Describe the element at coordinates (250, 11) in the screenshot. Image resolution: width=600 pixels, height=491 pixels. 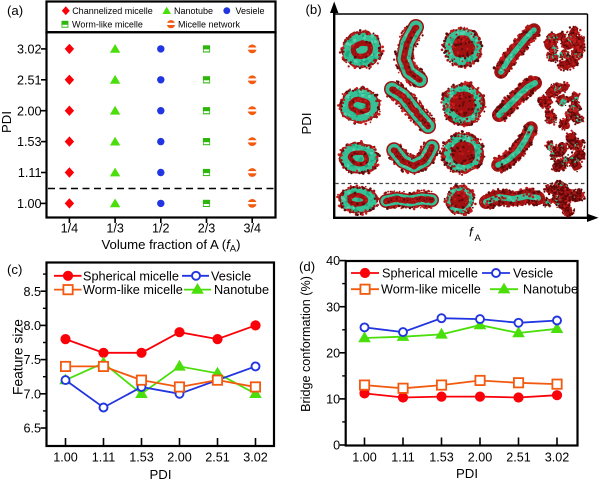
I see `svg-text: Vesiele` at that location.